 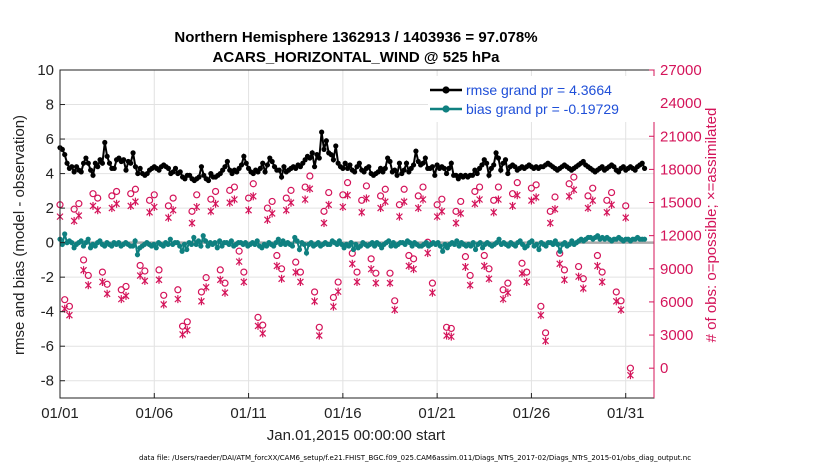 I want to click on y-left-tick-label-2: -4, so click(x=47, y=312).